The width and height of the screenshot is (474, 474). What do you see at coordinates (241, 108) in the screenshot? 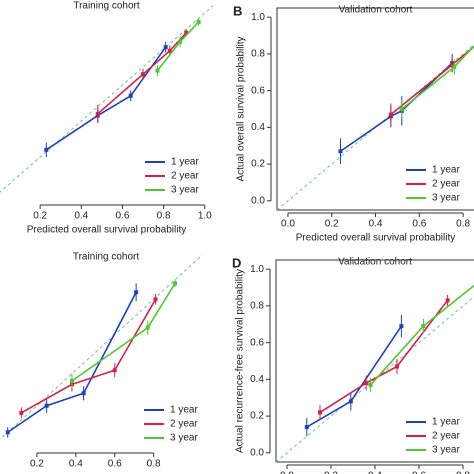
I see `y-axis-label: Actual overall survival probability` at bounding box center [241, 108].